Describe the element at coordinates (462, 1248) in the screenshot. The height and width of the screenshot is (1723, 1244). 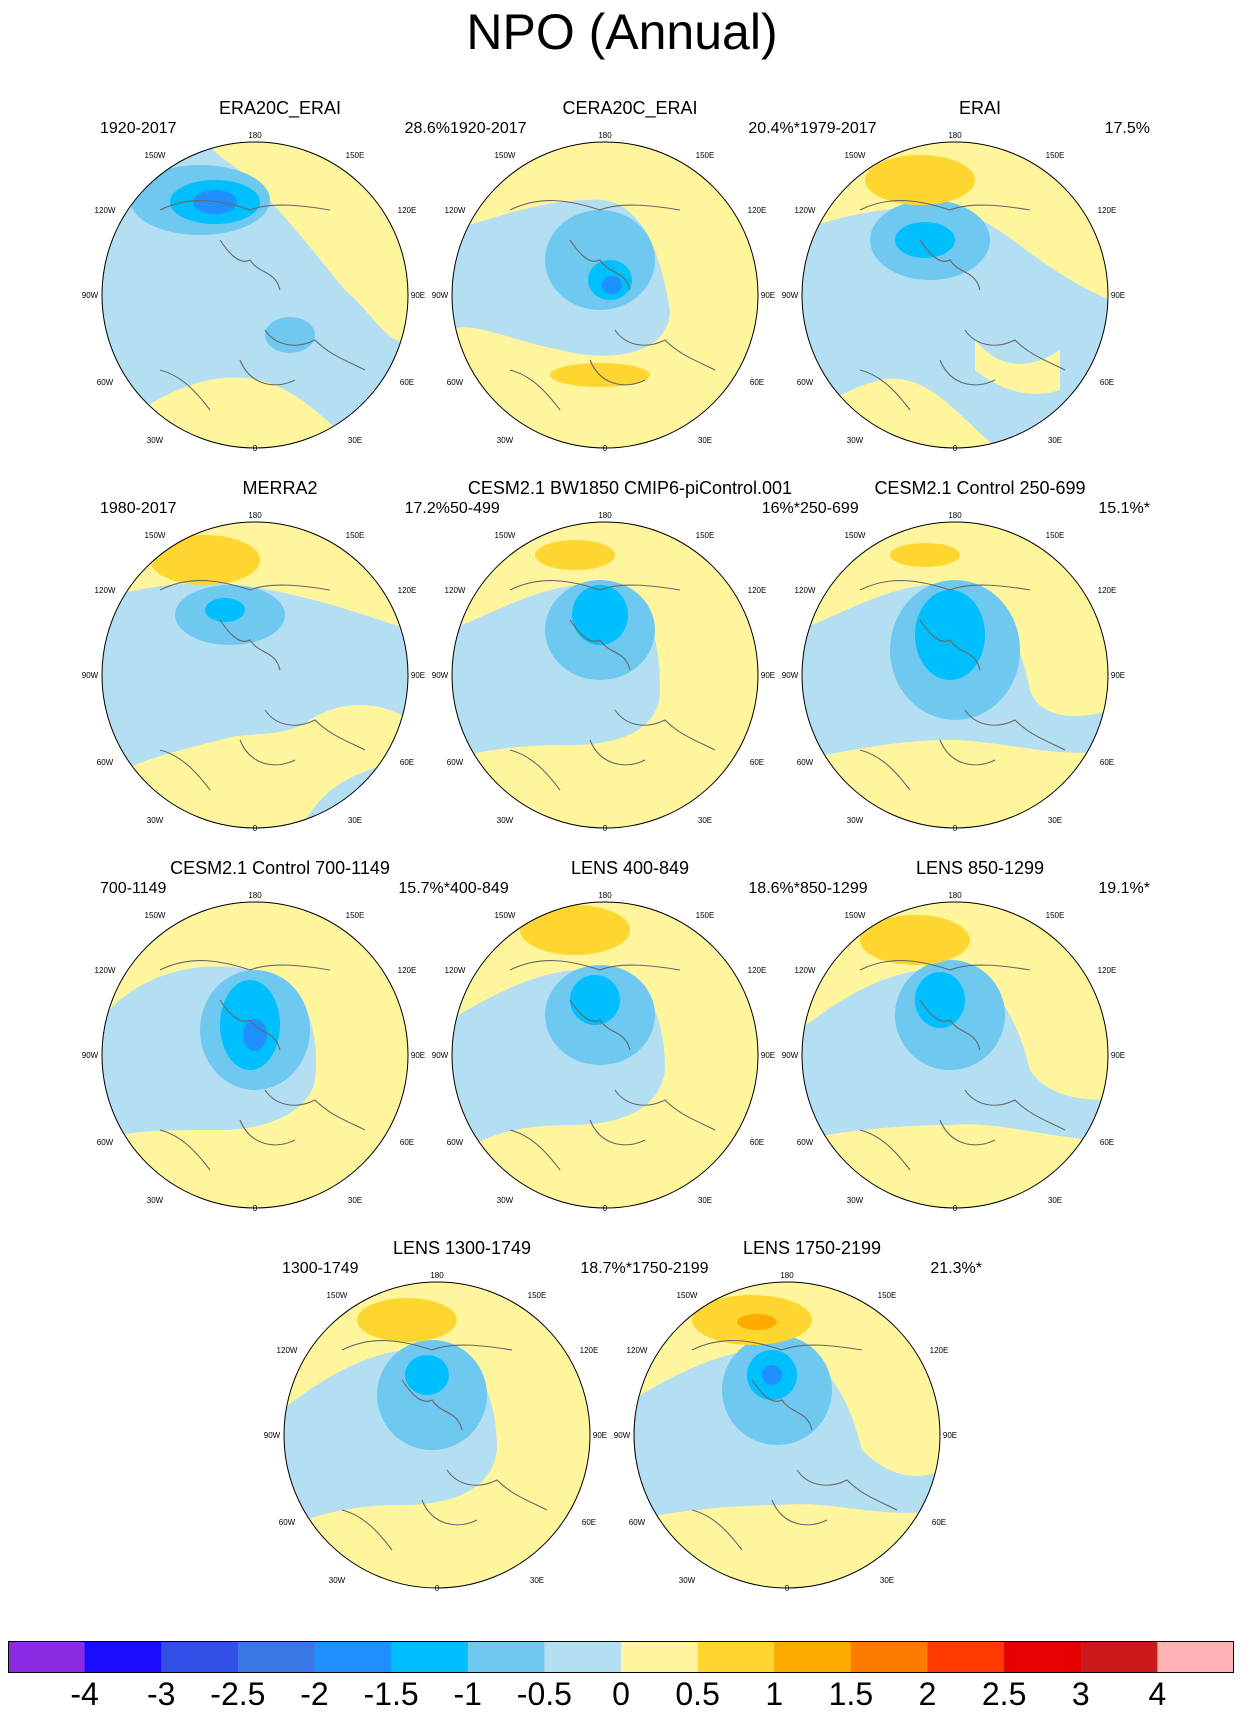
I see `panel-title: LENS 1300-1749` at that location.